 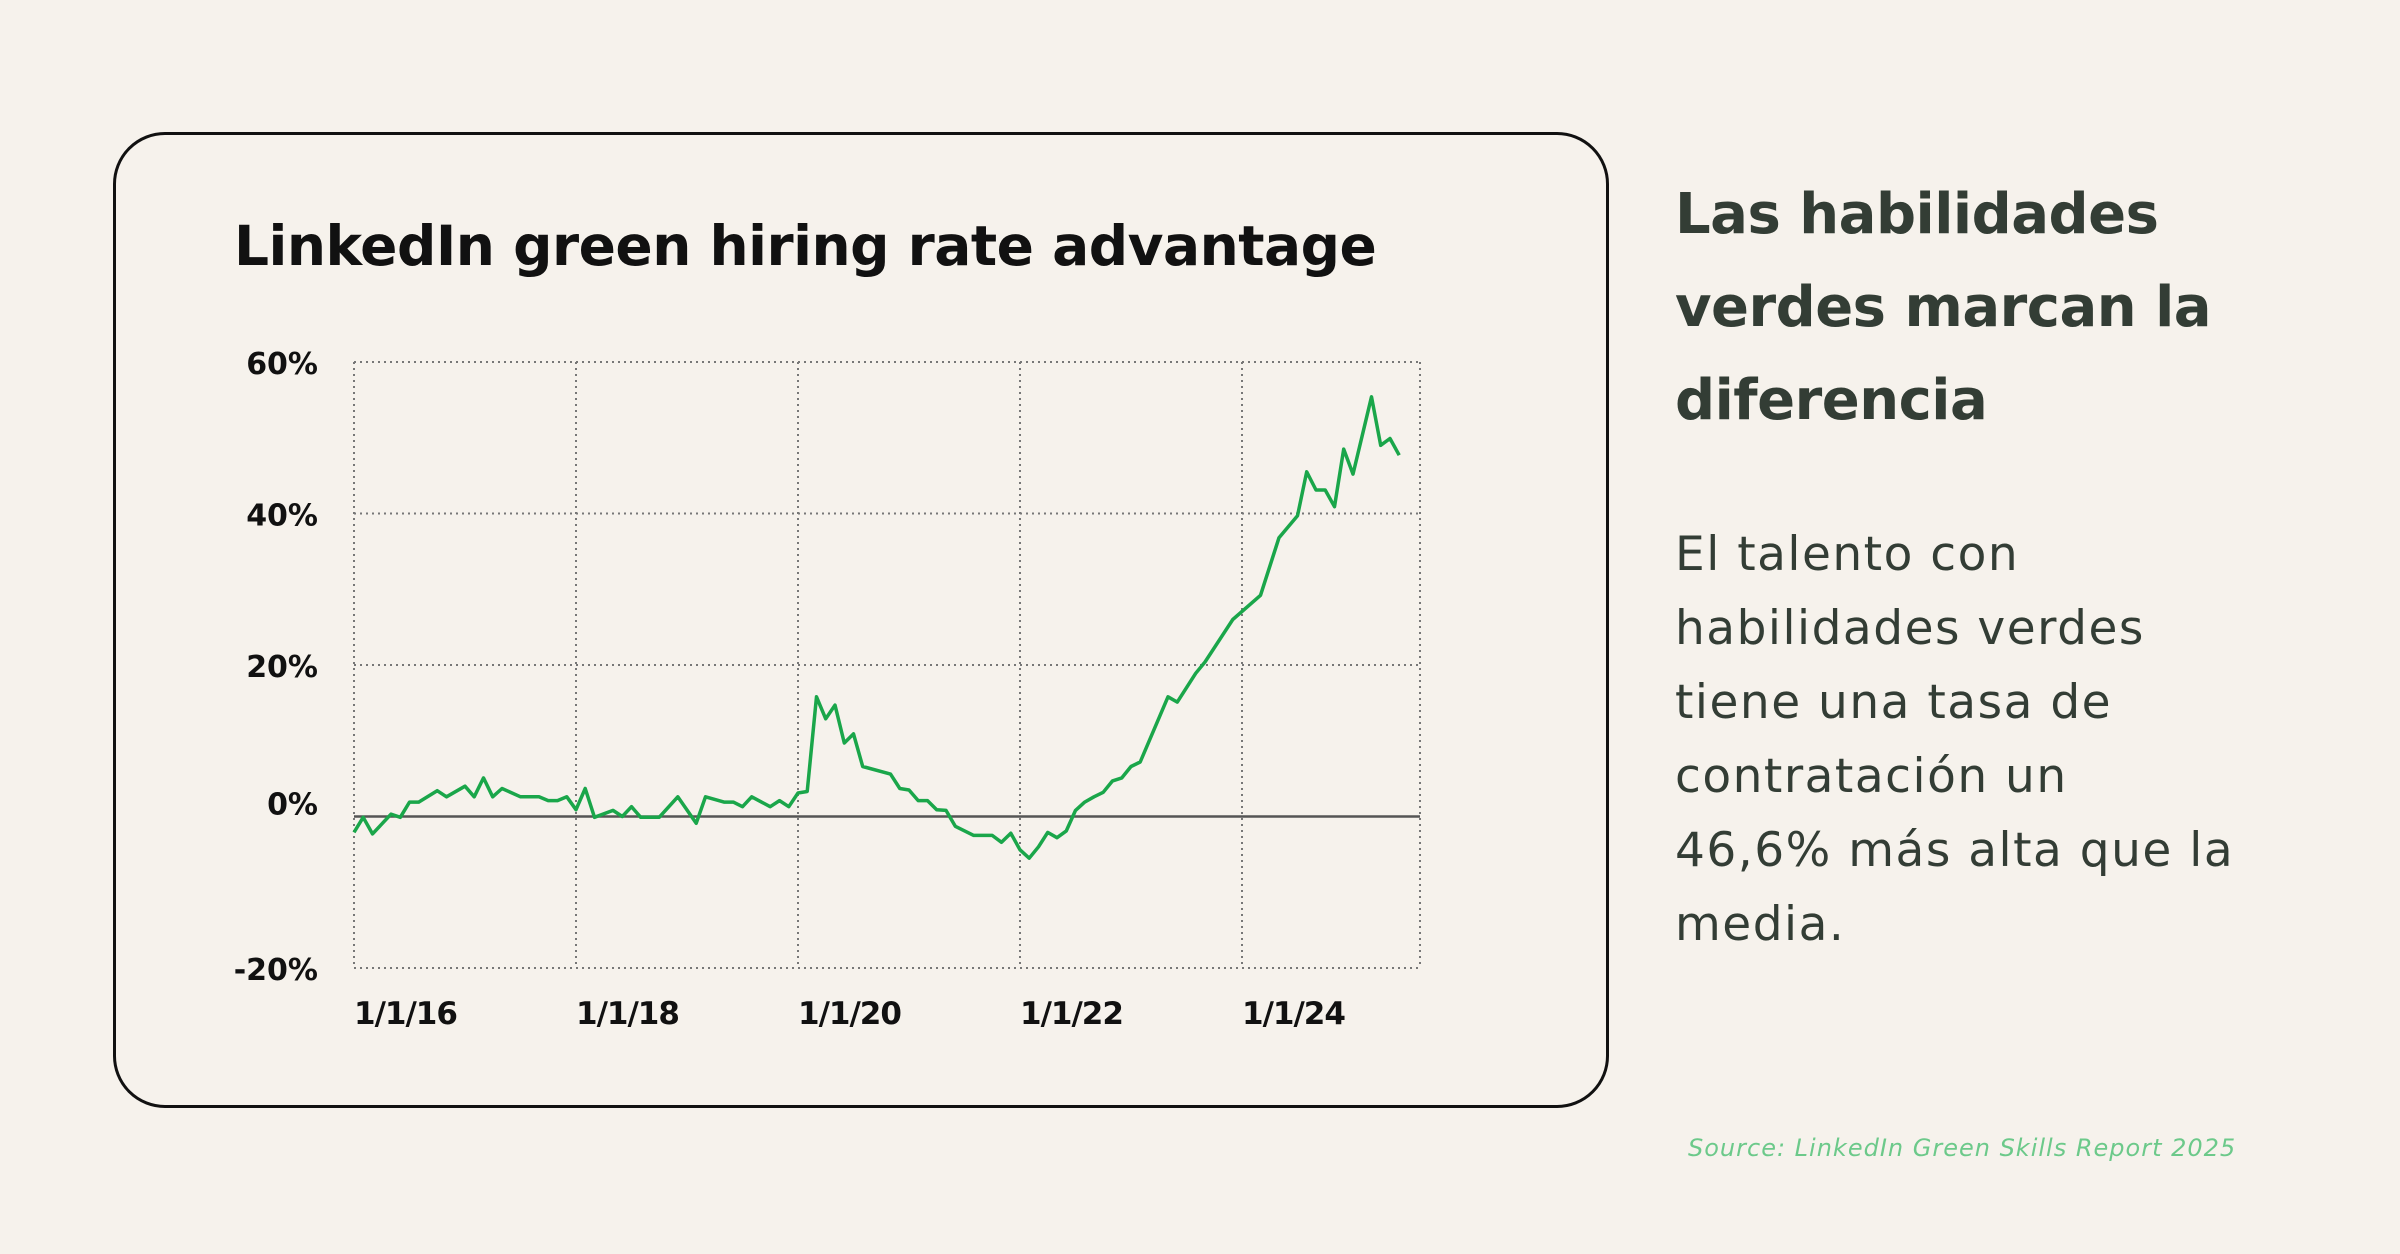 What do you see at coordinates (292, 805) in the screenshot?
I see `y-tick-label: 0%` at bounding box center [292, 805].